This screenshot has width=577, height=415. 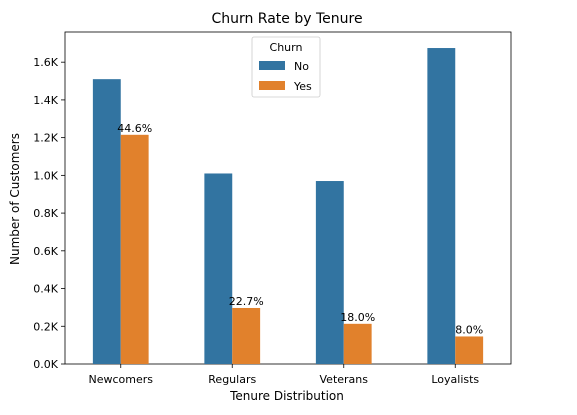 What do you see at coordinates (45, 326) in the screenshot?
I see `y-tick-label: 0.2K` at bounding box center [45, 326].